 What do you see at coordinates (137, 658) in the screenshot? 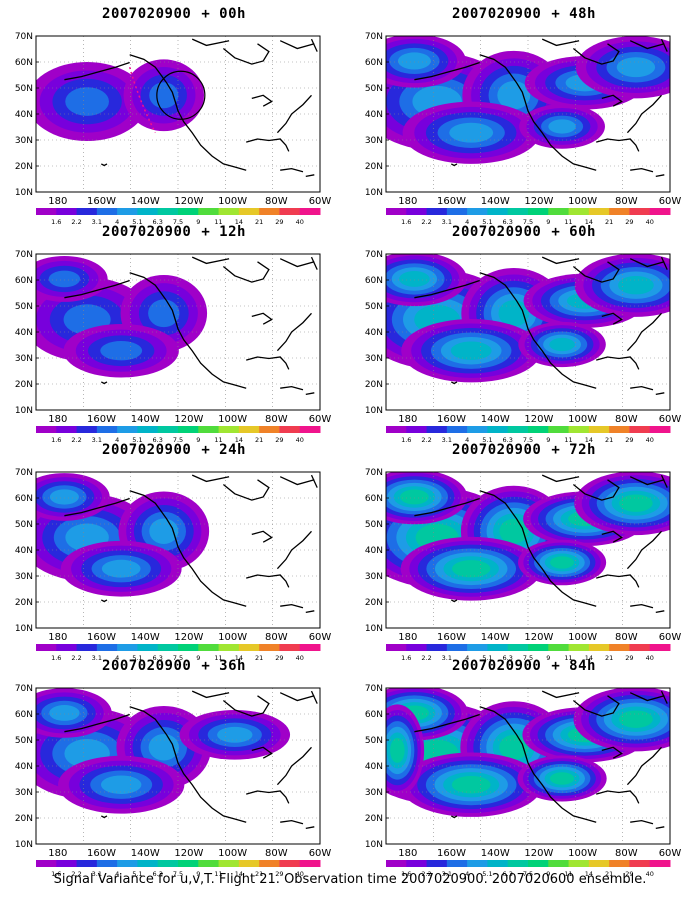
I see `colorbar-label: 5.1` at bounding box center [137, 658].